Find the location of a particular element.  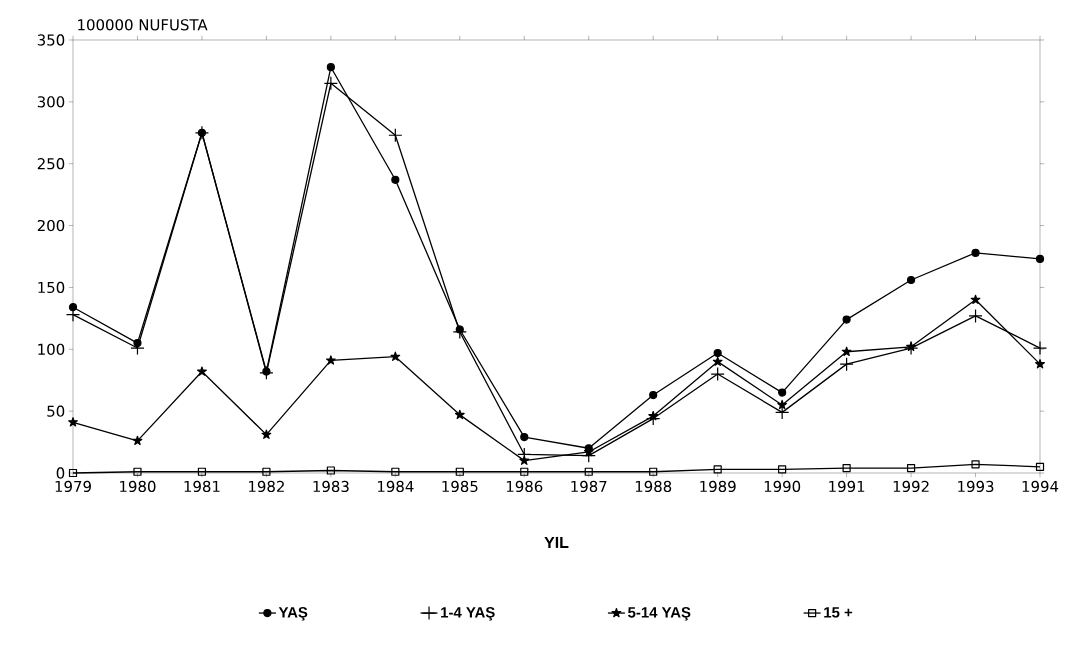

x-tick-label: 1980 is located at coordinates (138, 486).